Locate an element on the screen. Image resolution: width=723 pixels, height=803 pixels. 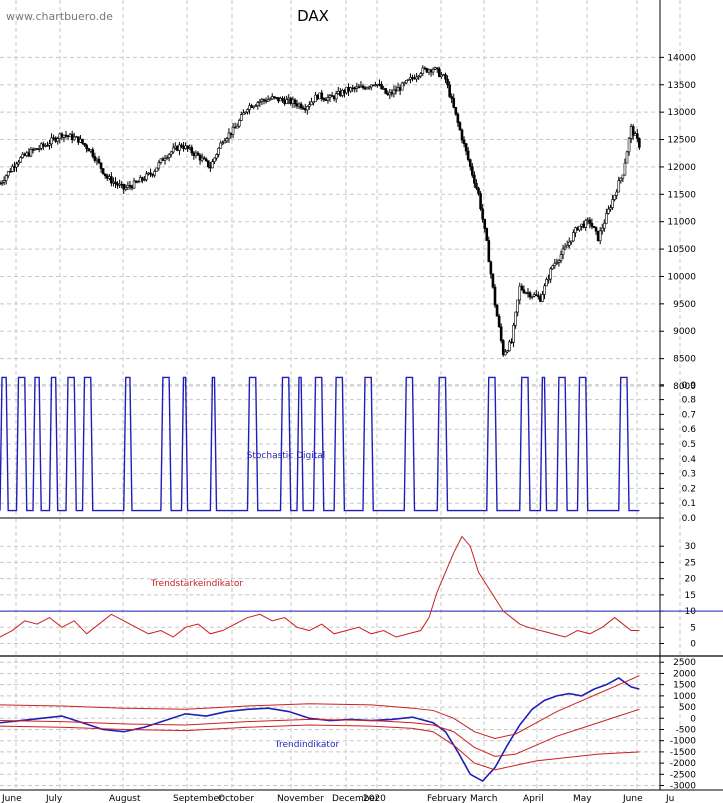
y-tick-label: 9500 is located at coordinates (684, 305).